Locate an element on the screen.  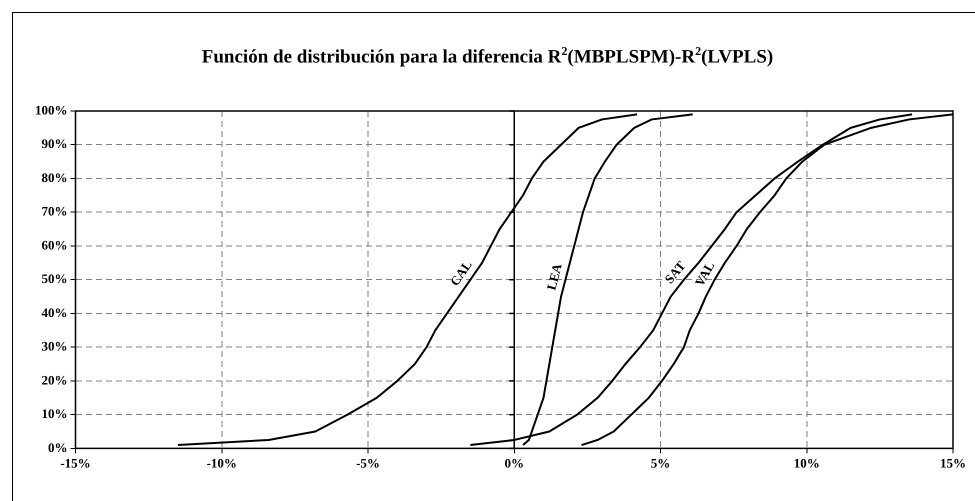
x-tick-label: 15% is located at coordinates (953, 463).